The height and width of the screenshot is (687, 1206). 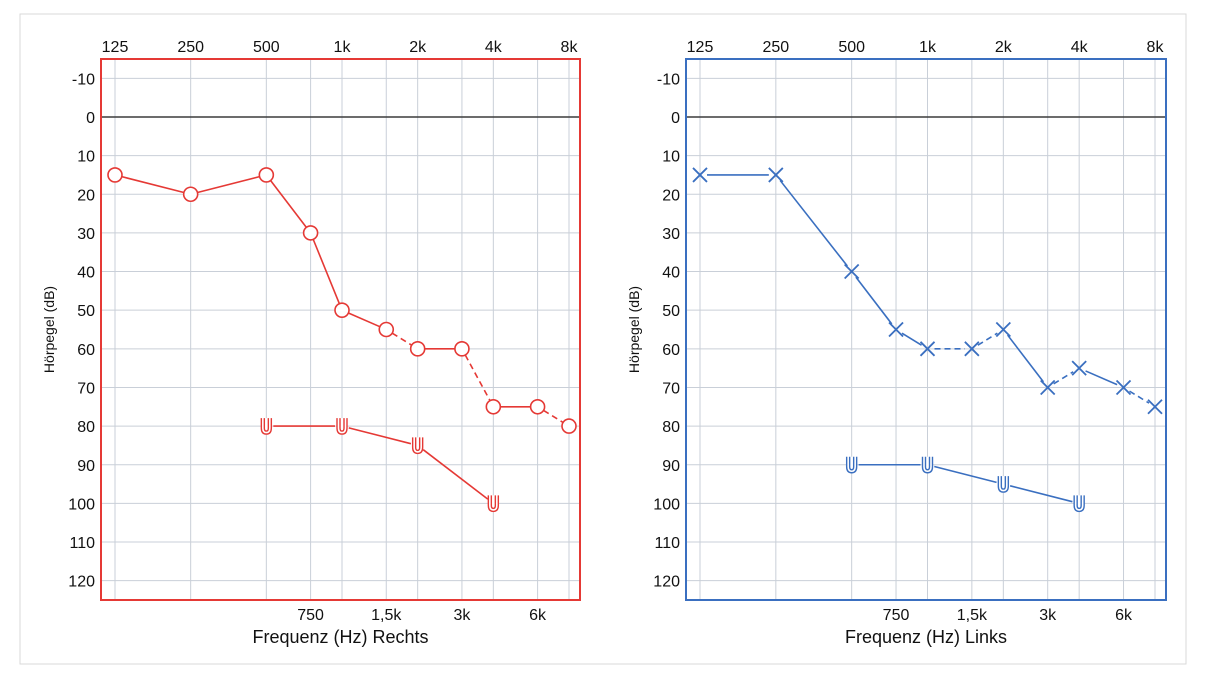 What do you see at coordinates (86, 195) in the screenshot?
I see `y-tick-label: 20` at bounding box center [86, 195].